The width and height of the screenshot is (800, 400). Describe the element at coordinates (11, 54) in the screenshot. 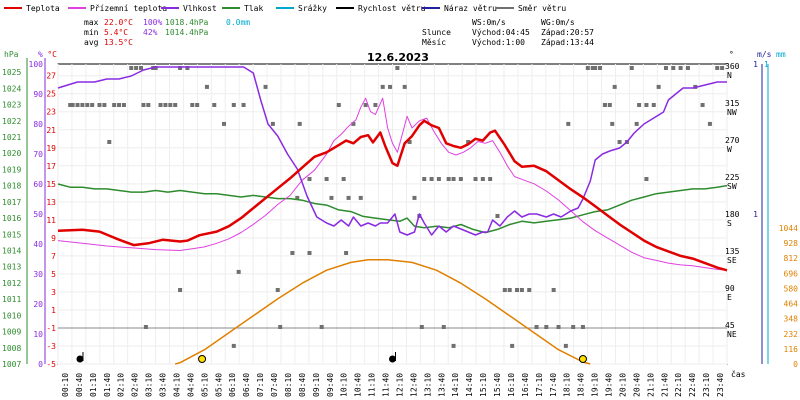

I see `pressure-unit: hPa` at that location.